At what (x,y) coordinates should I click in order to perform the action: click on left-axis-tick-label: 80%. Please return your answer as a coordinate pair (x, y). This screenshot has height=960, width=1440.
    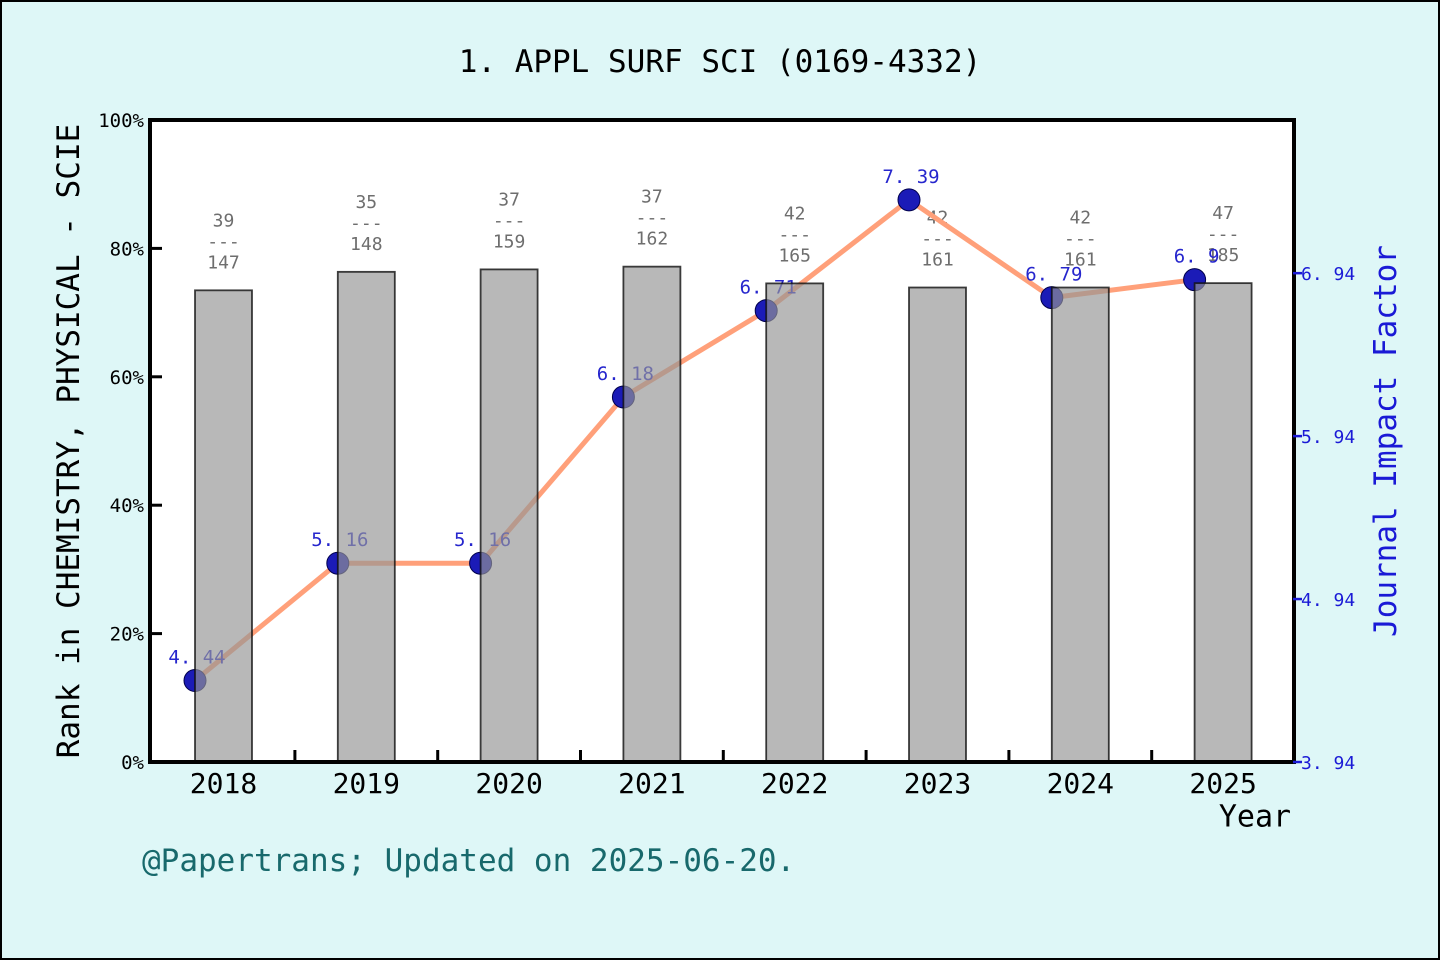
    Looking at the image, I should click on (127, 249).